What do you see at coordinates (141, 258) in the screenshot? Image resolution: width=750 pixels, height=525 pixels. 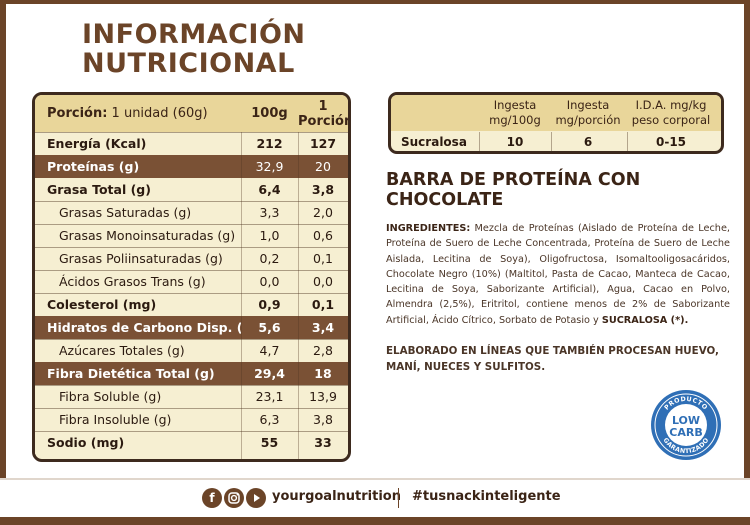 I see `row-label: Grasas Poliinsaturadas (g)` at bounding box center [141, 258].